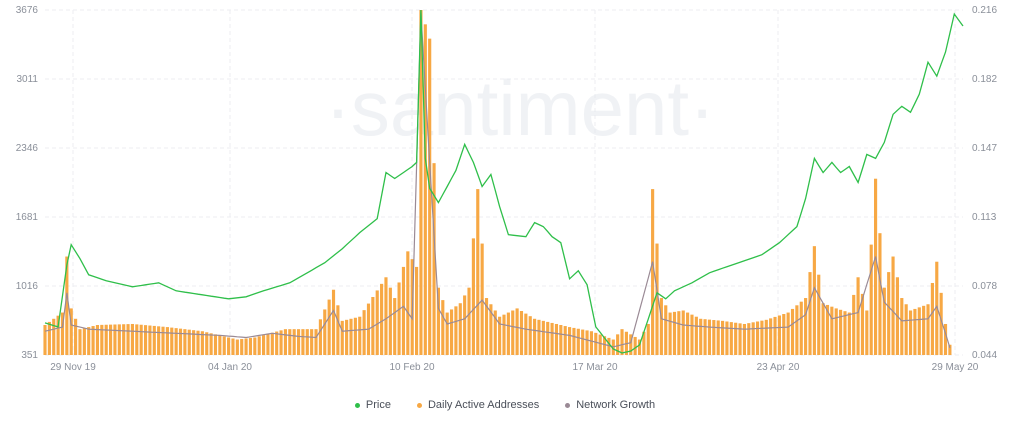 Image resolution: width=1010 pixels, height=430 pixels. I want to click on left-tick-label: 3676, so click(27, 10).